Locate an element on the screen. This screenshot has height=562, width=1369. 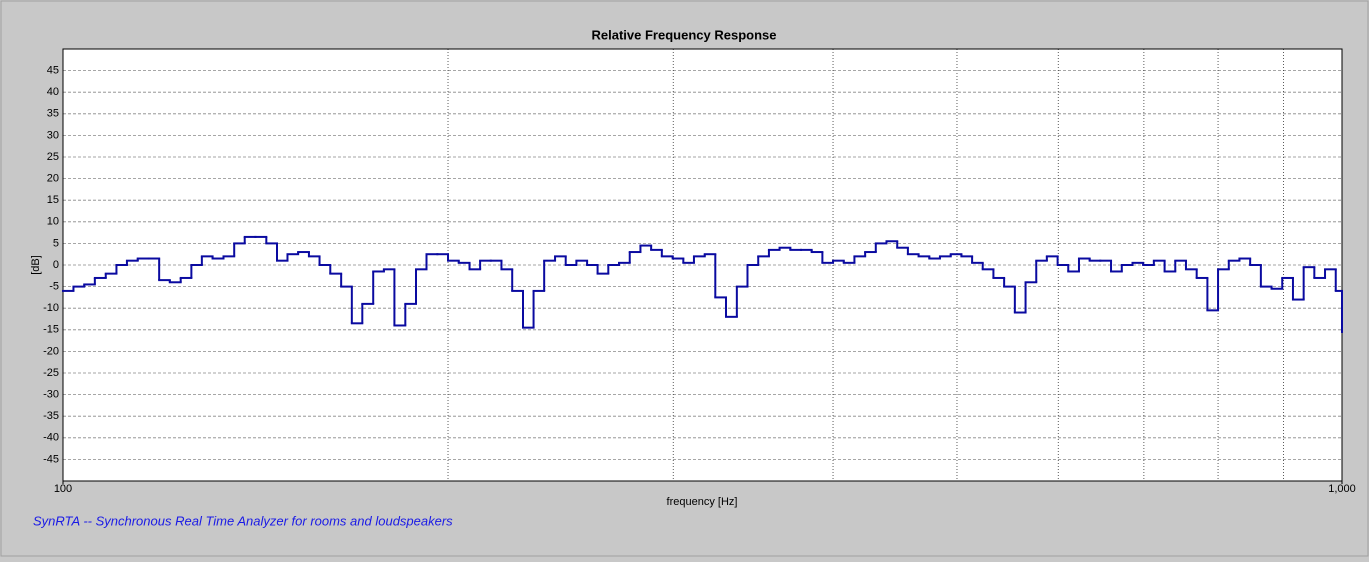
y-tick-label: -45 is located at coordinates (51, 459).